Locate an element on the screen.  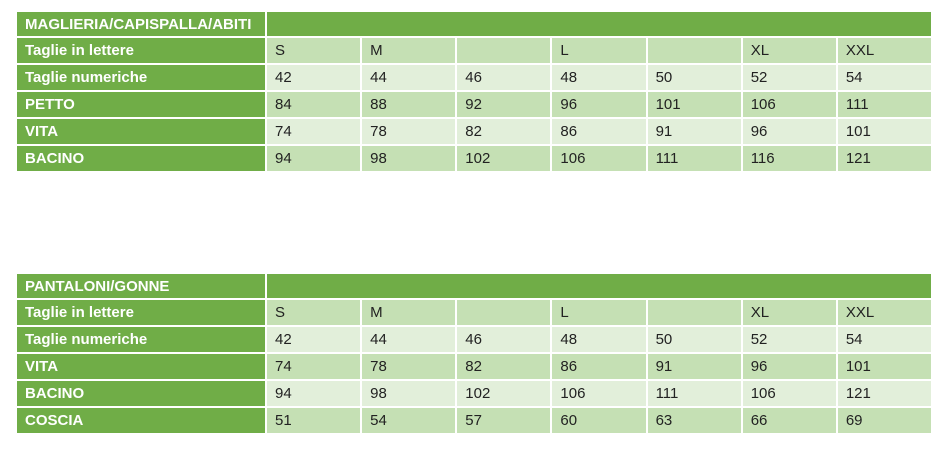
cell-value: 69 is located at coordinates (884, 420).